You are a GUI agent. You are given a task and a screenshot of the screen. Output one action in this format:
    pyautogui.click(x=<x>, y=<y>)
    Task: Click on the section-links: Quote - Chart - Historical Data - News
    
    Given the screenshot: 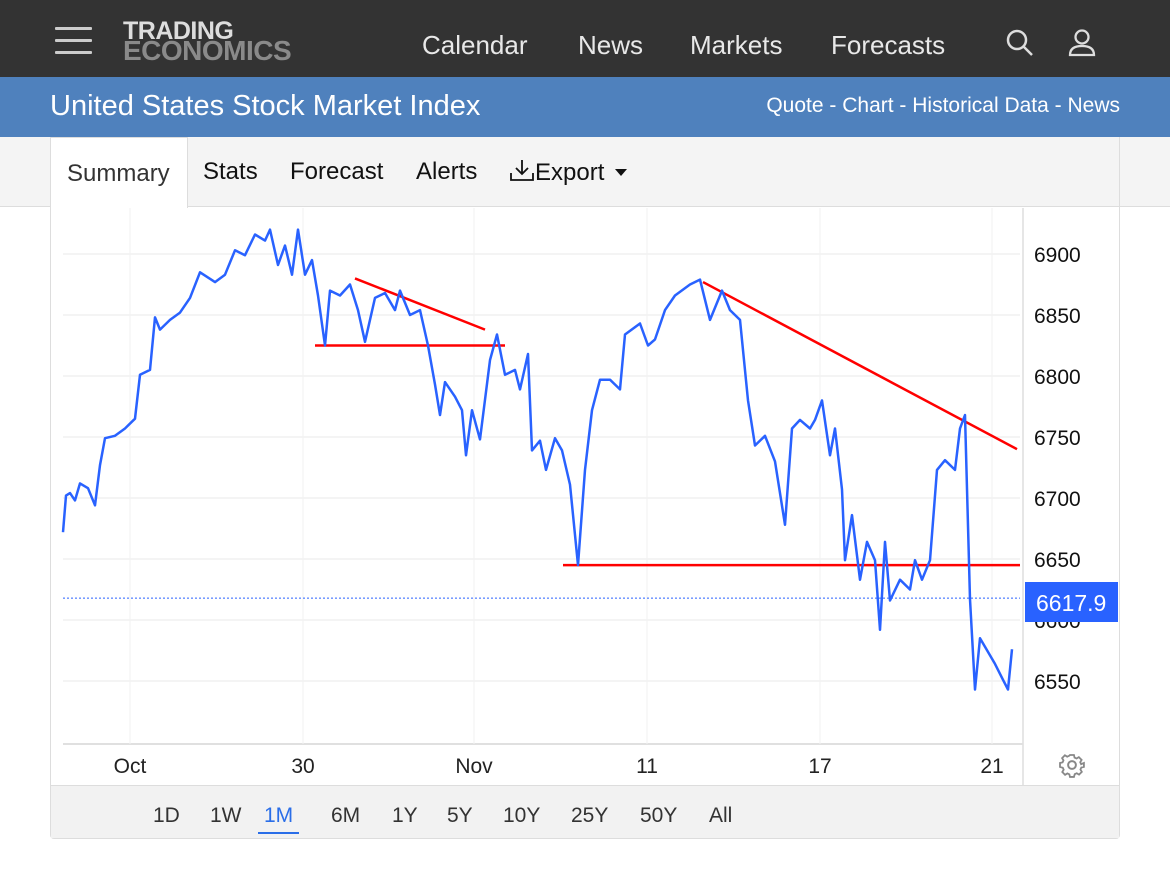 What is the action you would take?
    pyautogui.click(x=943, y=106)
    